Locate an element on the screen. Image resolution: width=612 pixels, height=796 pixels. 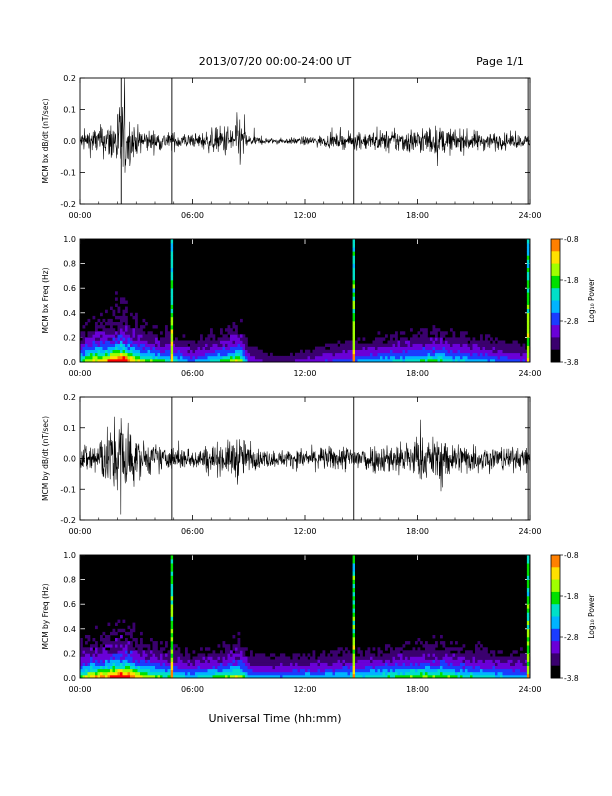
y-tick-label: 1.0 is located at coordinates (69, 239).